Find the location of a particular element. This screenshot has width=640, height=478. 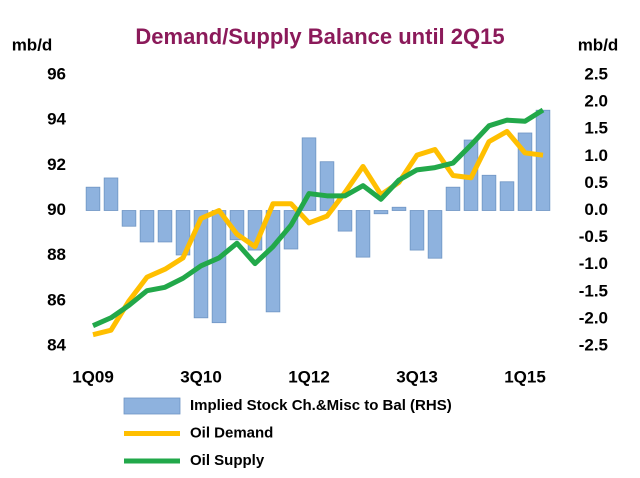

y2-tick-label: -2.0 is located at coordinates (593, 317).